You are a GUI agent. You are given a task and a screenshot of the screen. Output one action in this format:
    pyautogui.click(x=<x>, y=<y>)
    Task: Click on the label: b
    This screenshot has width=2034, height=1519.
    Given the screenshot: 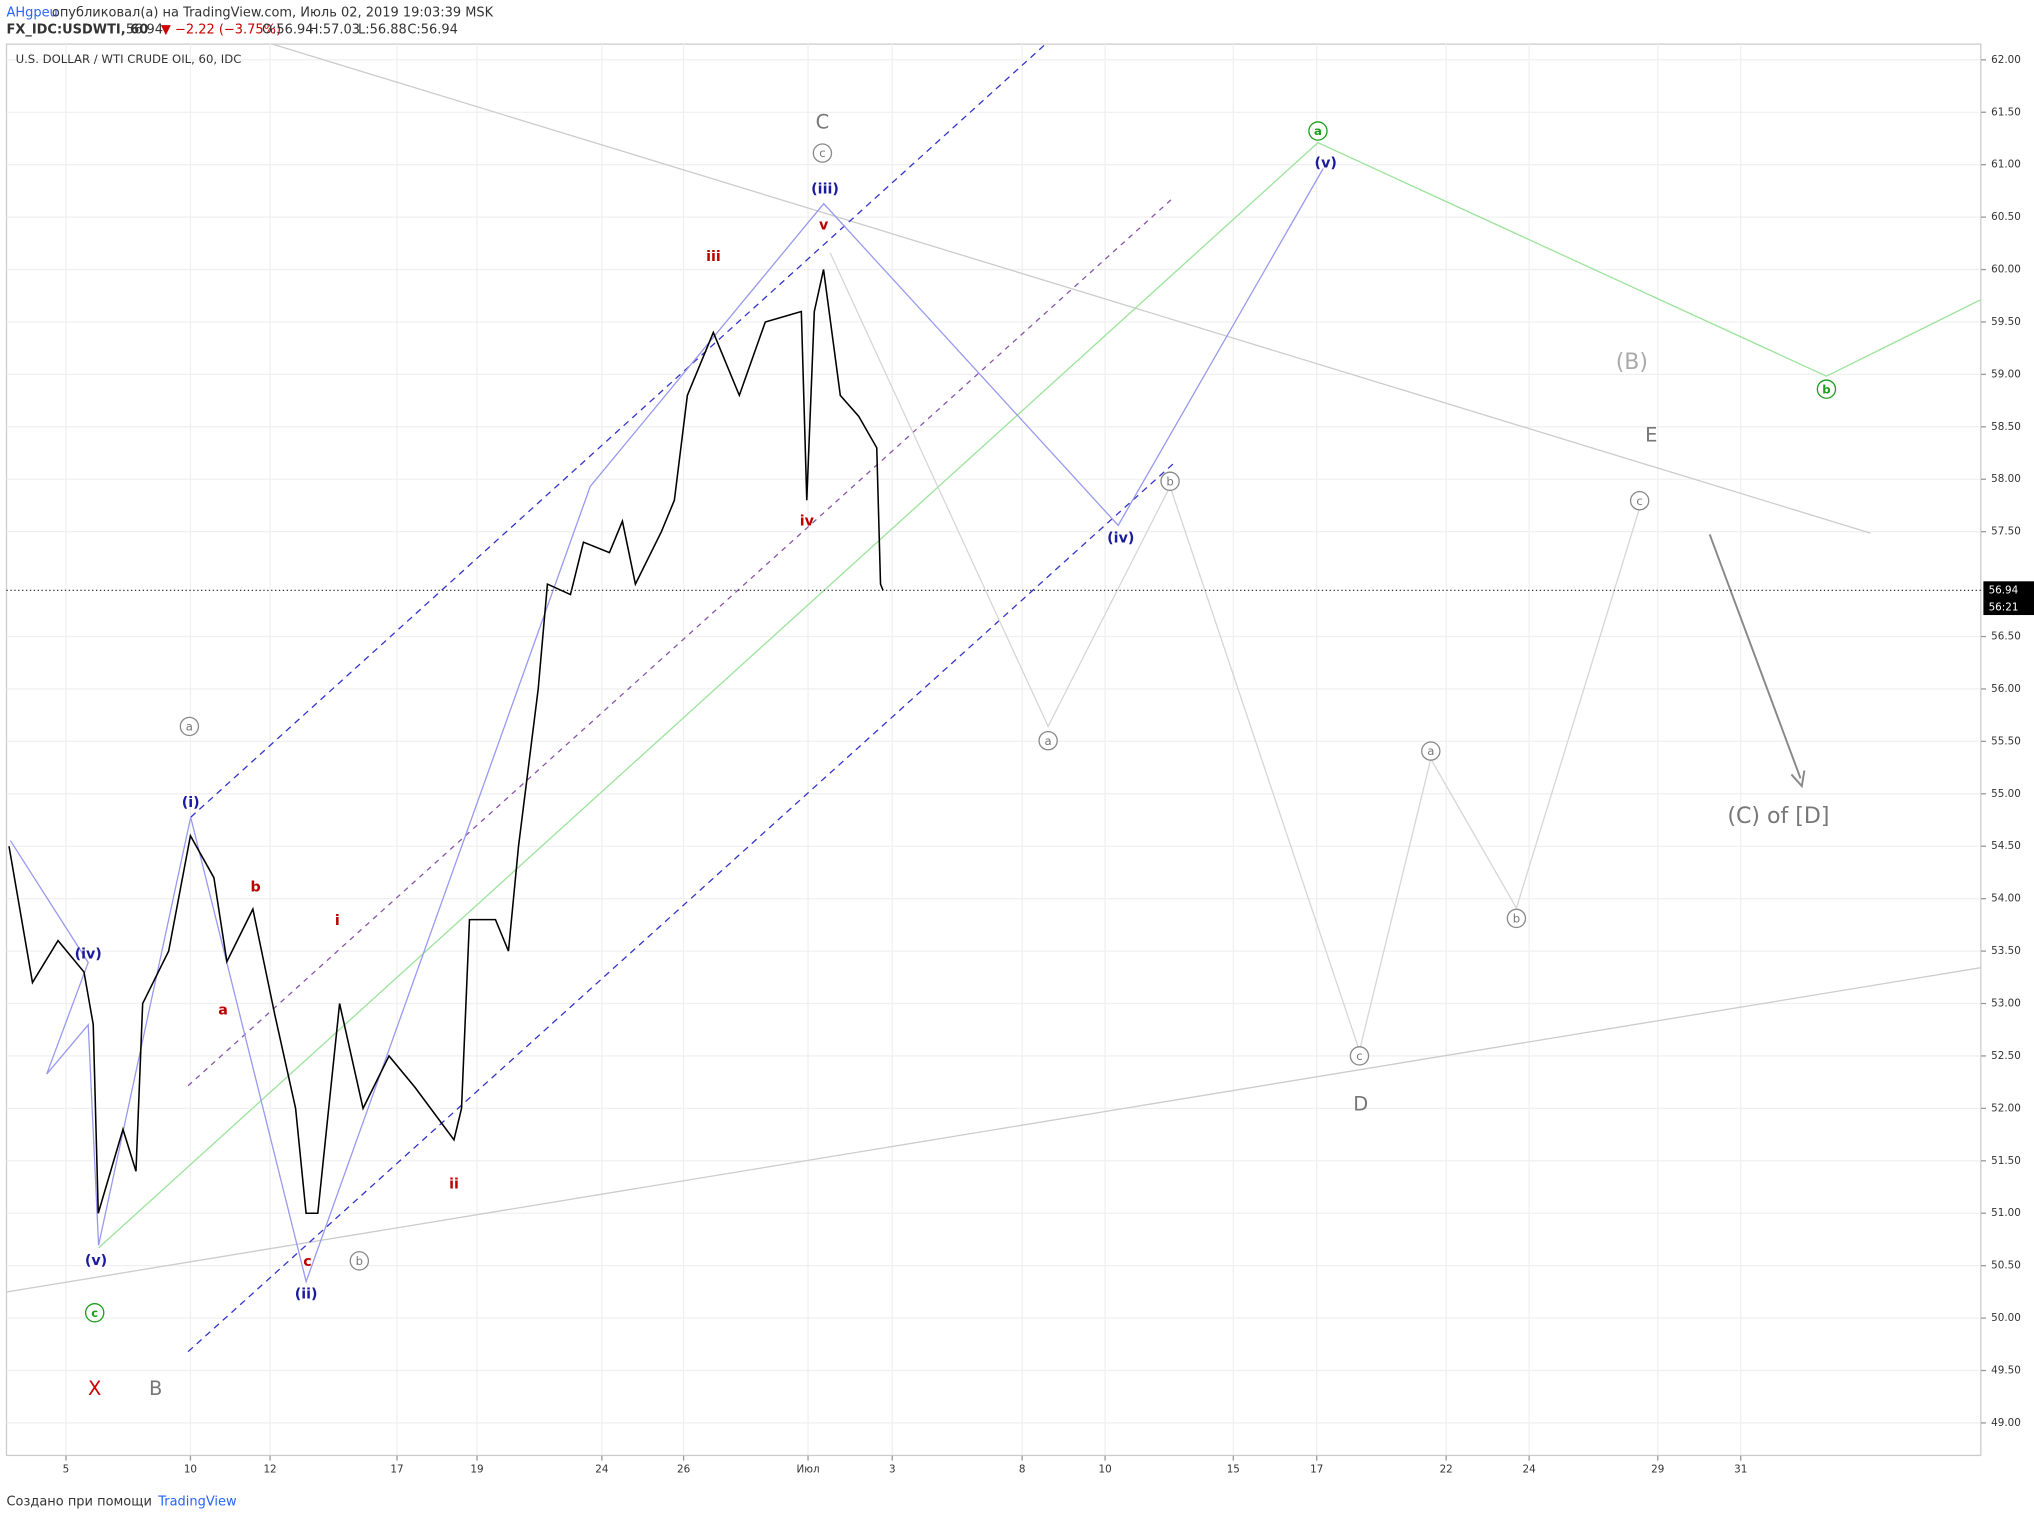 What is the action you would take?
    pyautogui.click(x=255, y=887)
    